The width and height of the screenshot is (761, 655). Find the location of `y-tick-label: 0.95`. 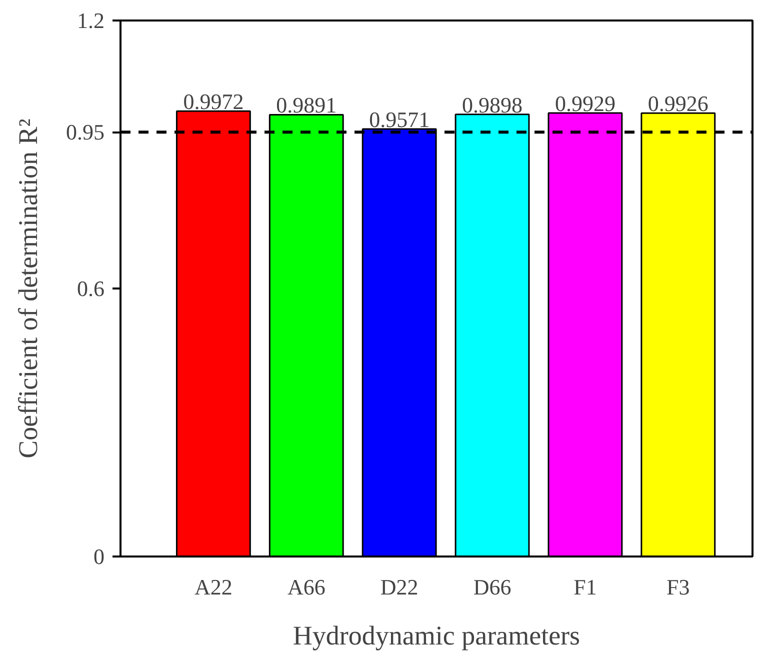

y-tick-label: 0.95 is located at coordinates (85, 132).